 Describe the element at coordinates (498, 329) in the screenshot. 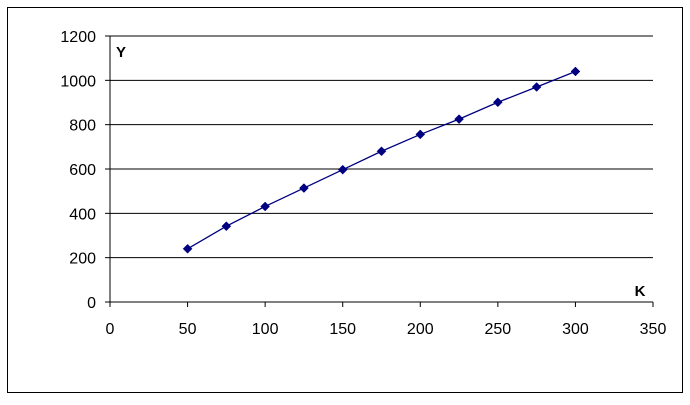

I see `x-tick-label: 250` at that location.